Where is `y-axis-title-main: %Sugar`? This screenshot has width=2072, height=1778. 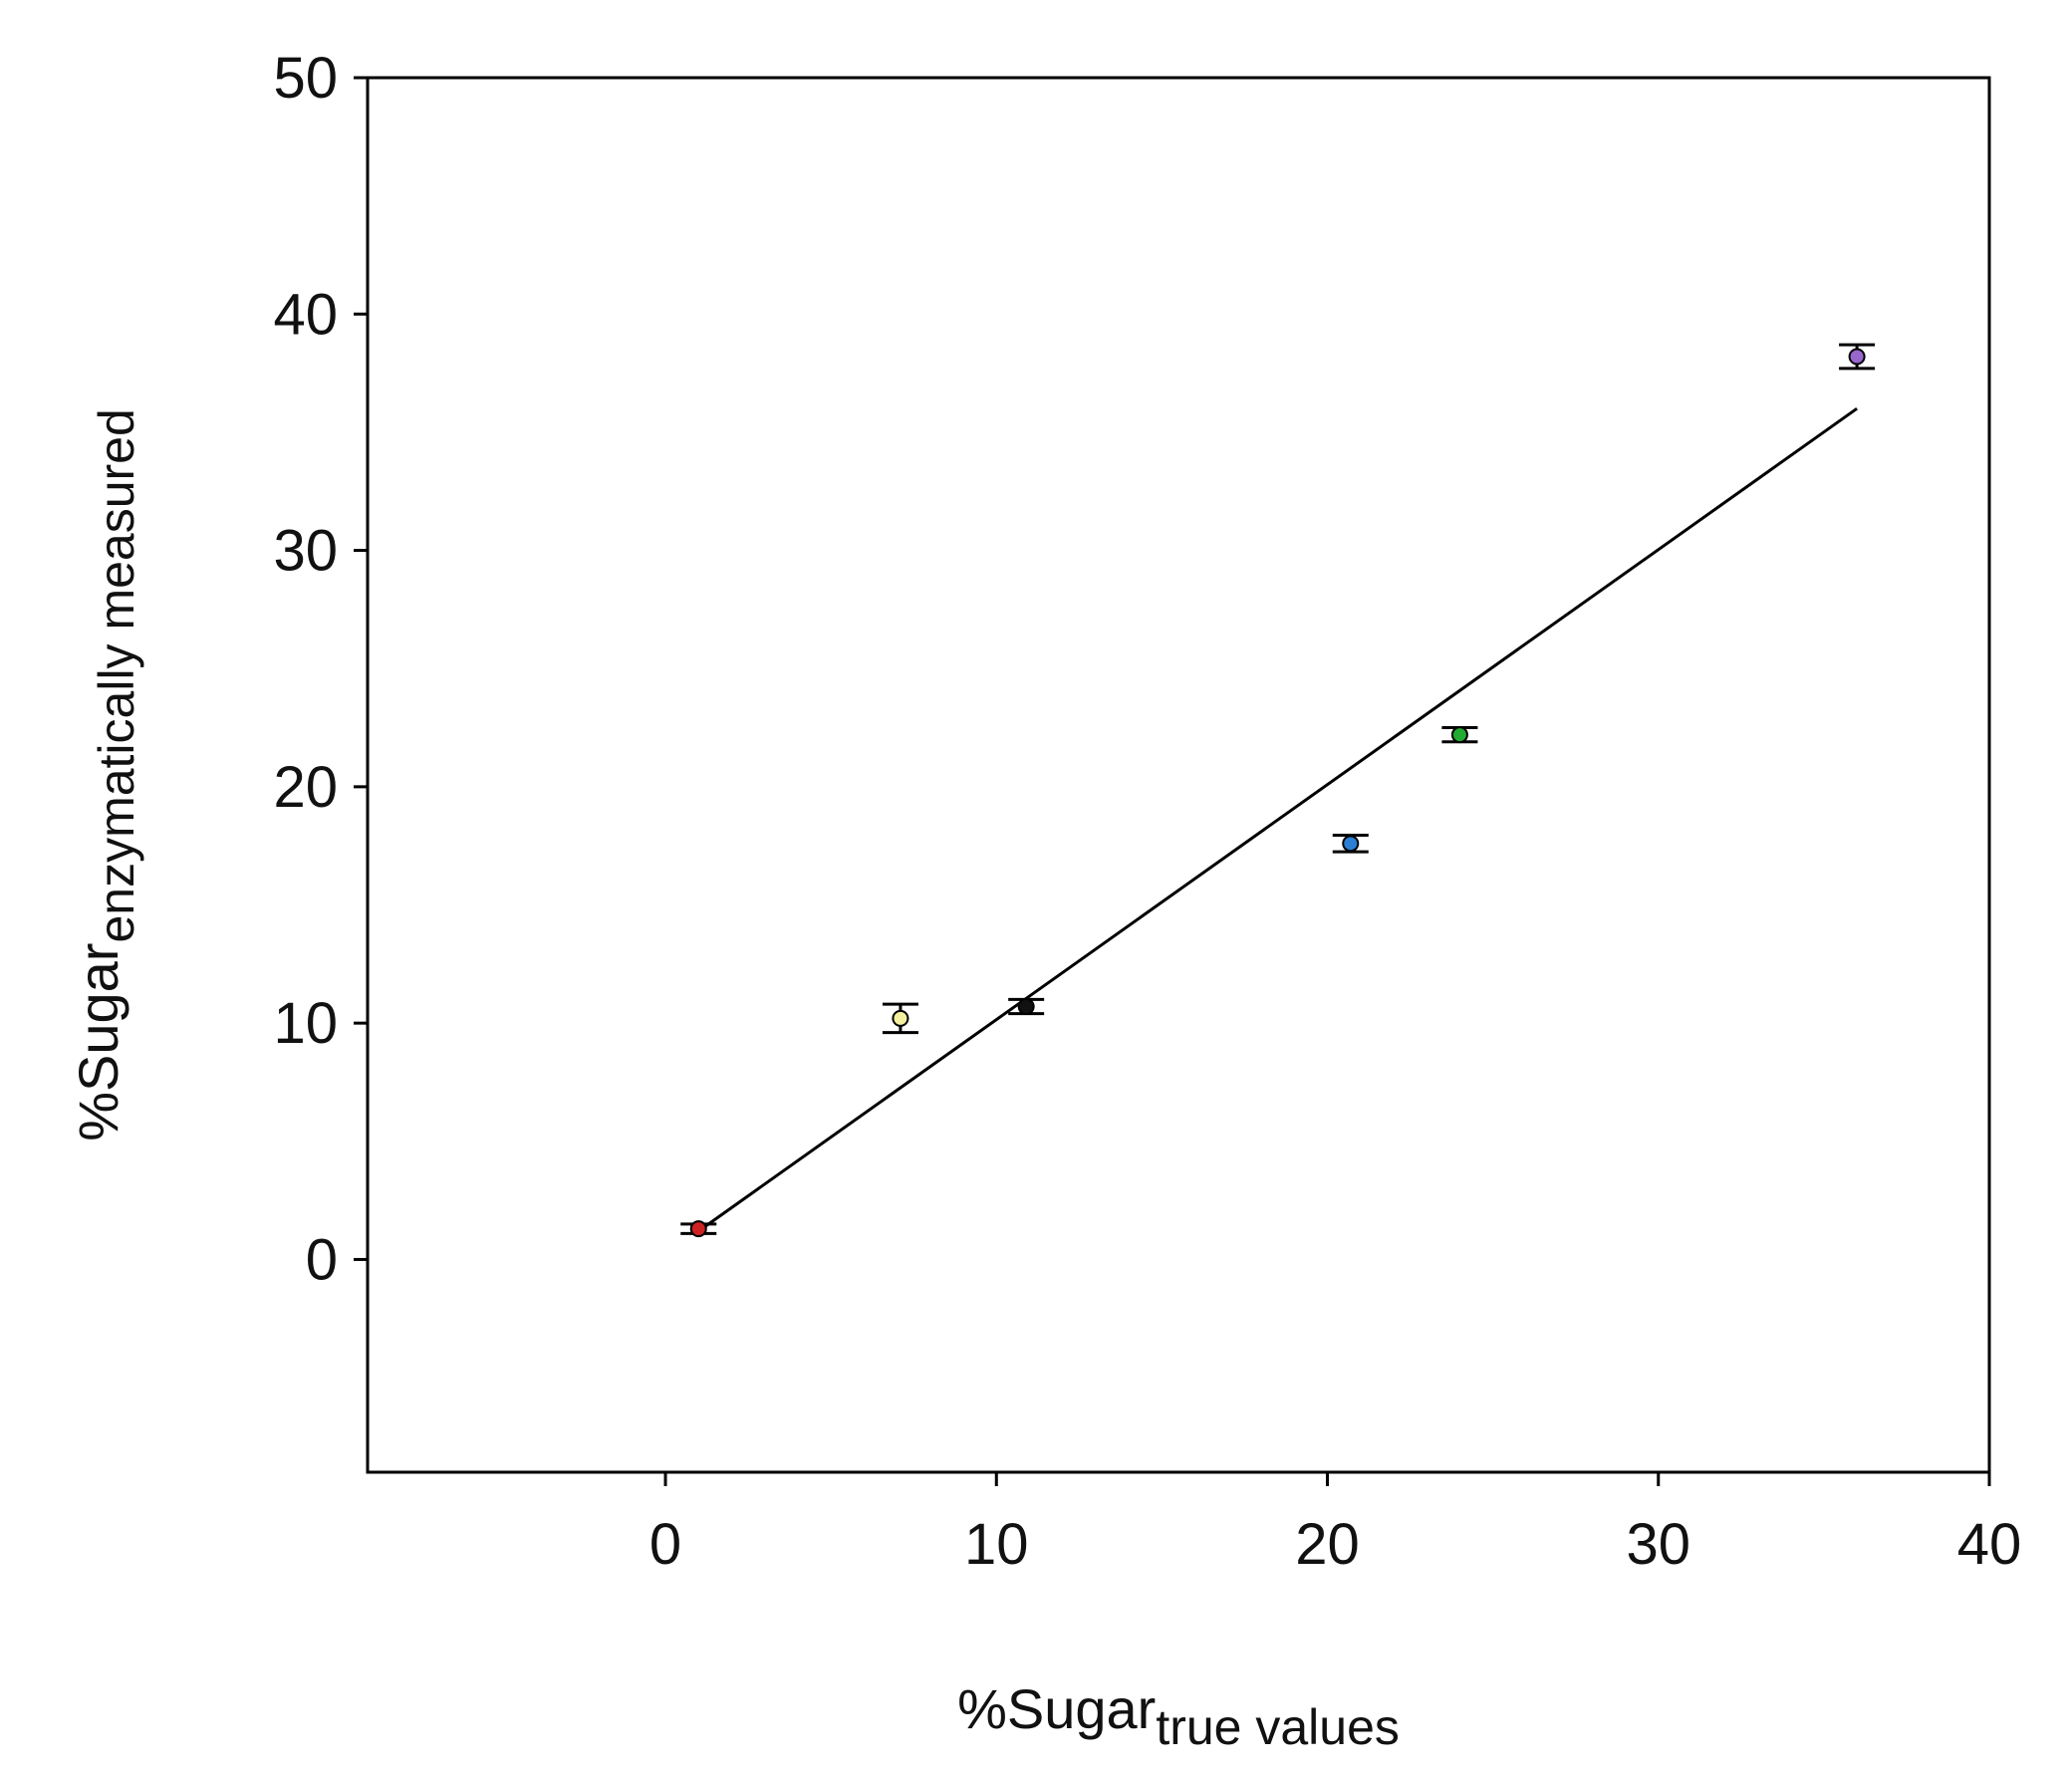 y-axis-title-main: %Sugar is located at coordinates (98, 1042).